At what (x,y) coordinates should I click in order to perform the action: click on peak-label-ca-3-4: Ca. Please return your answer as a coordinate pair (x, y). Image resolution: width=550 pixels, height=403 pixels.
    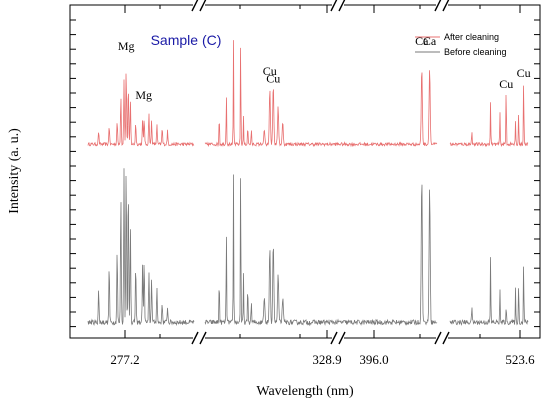
    Looking at the image, I should click on (430, 41).